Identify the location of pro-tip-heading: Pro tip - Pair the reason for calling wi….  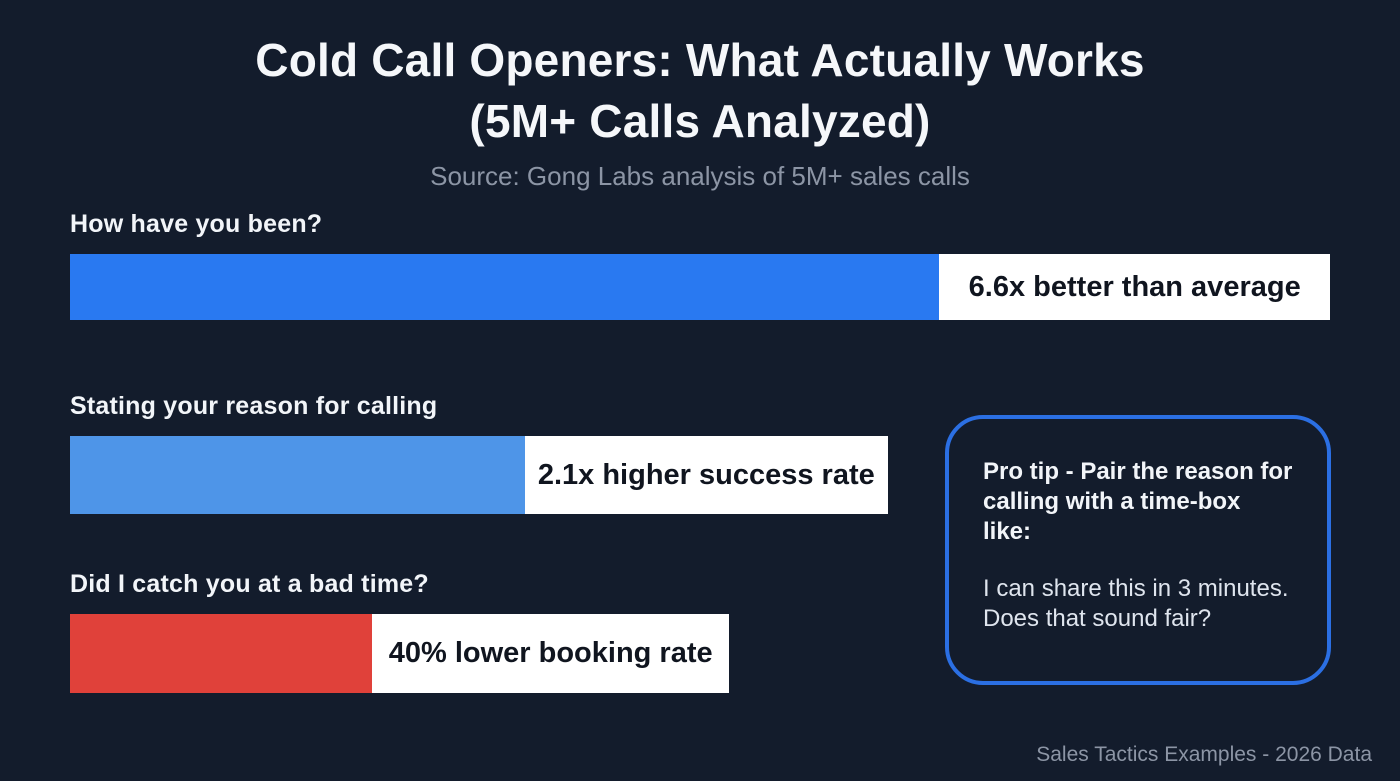
(1138, 502).